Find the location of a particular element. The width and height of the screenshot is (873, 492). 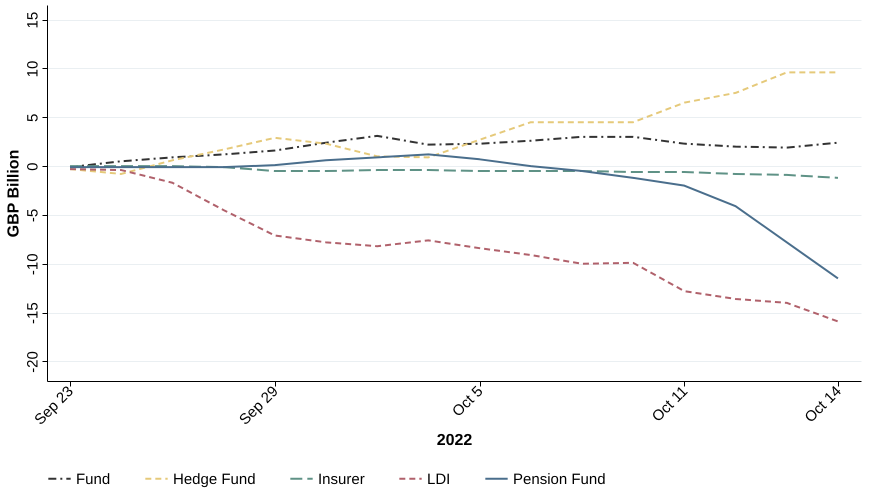

legend-label: Insurer is located at coordinates (341, 479).